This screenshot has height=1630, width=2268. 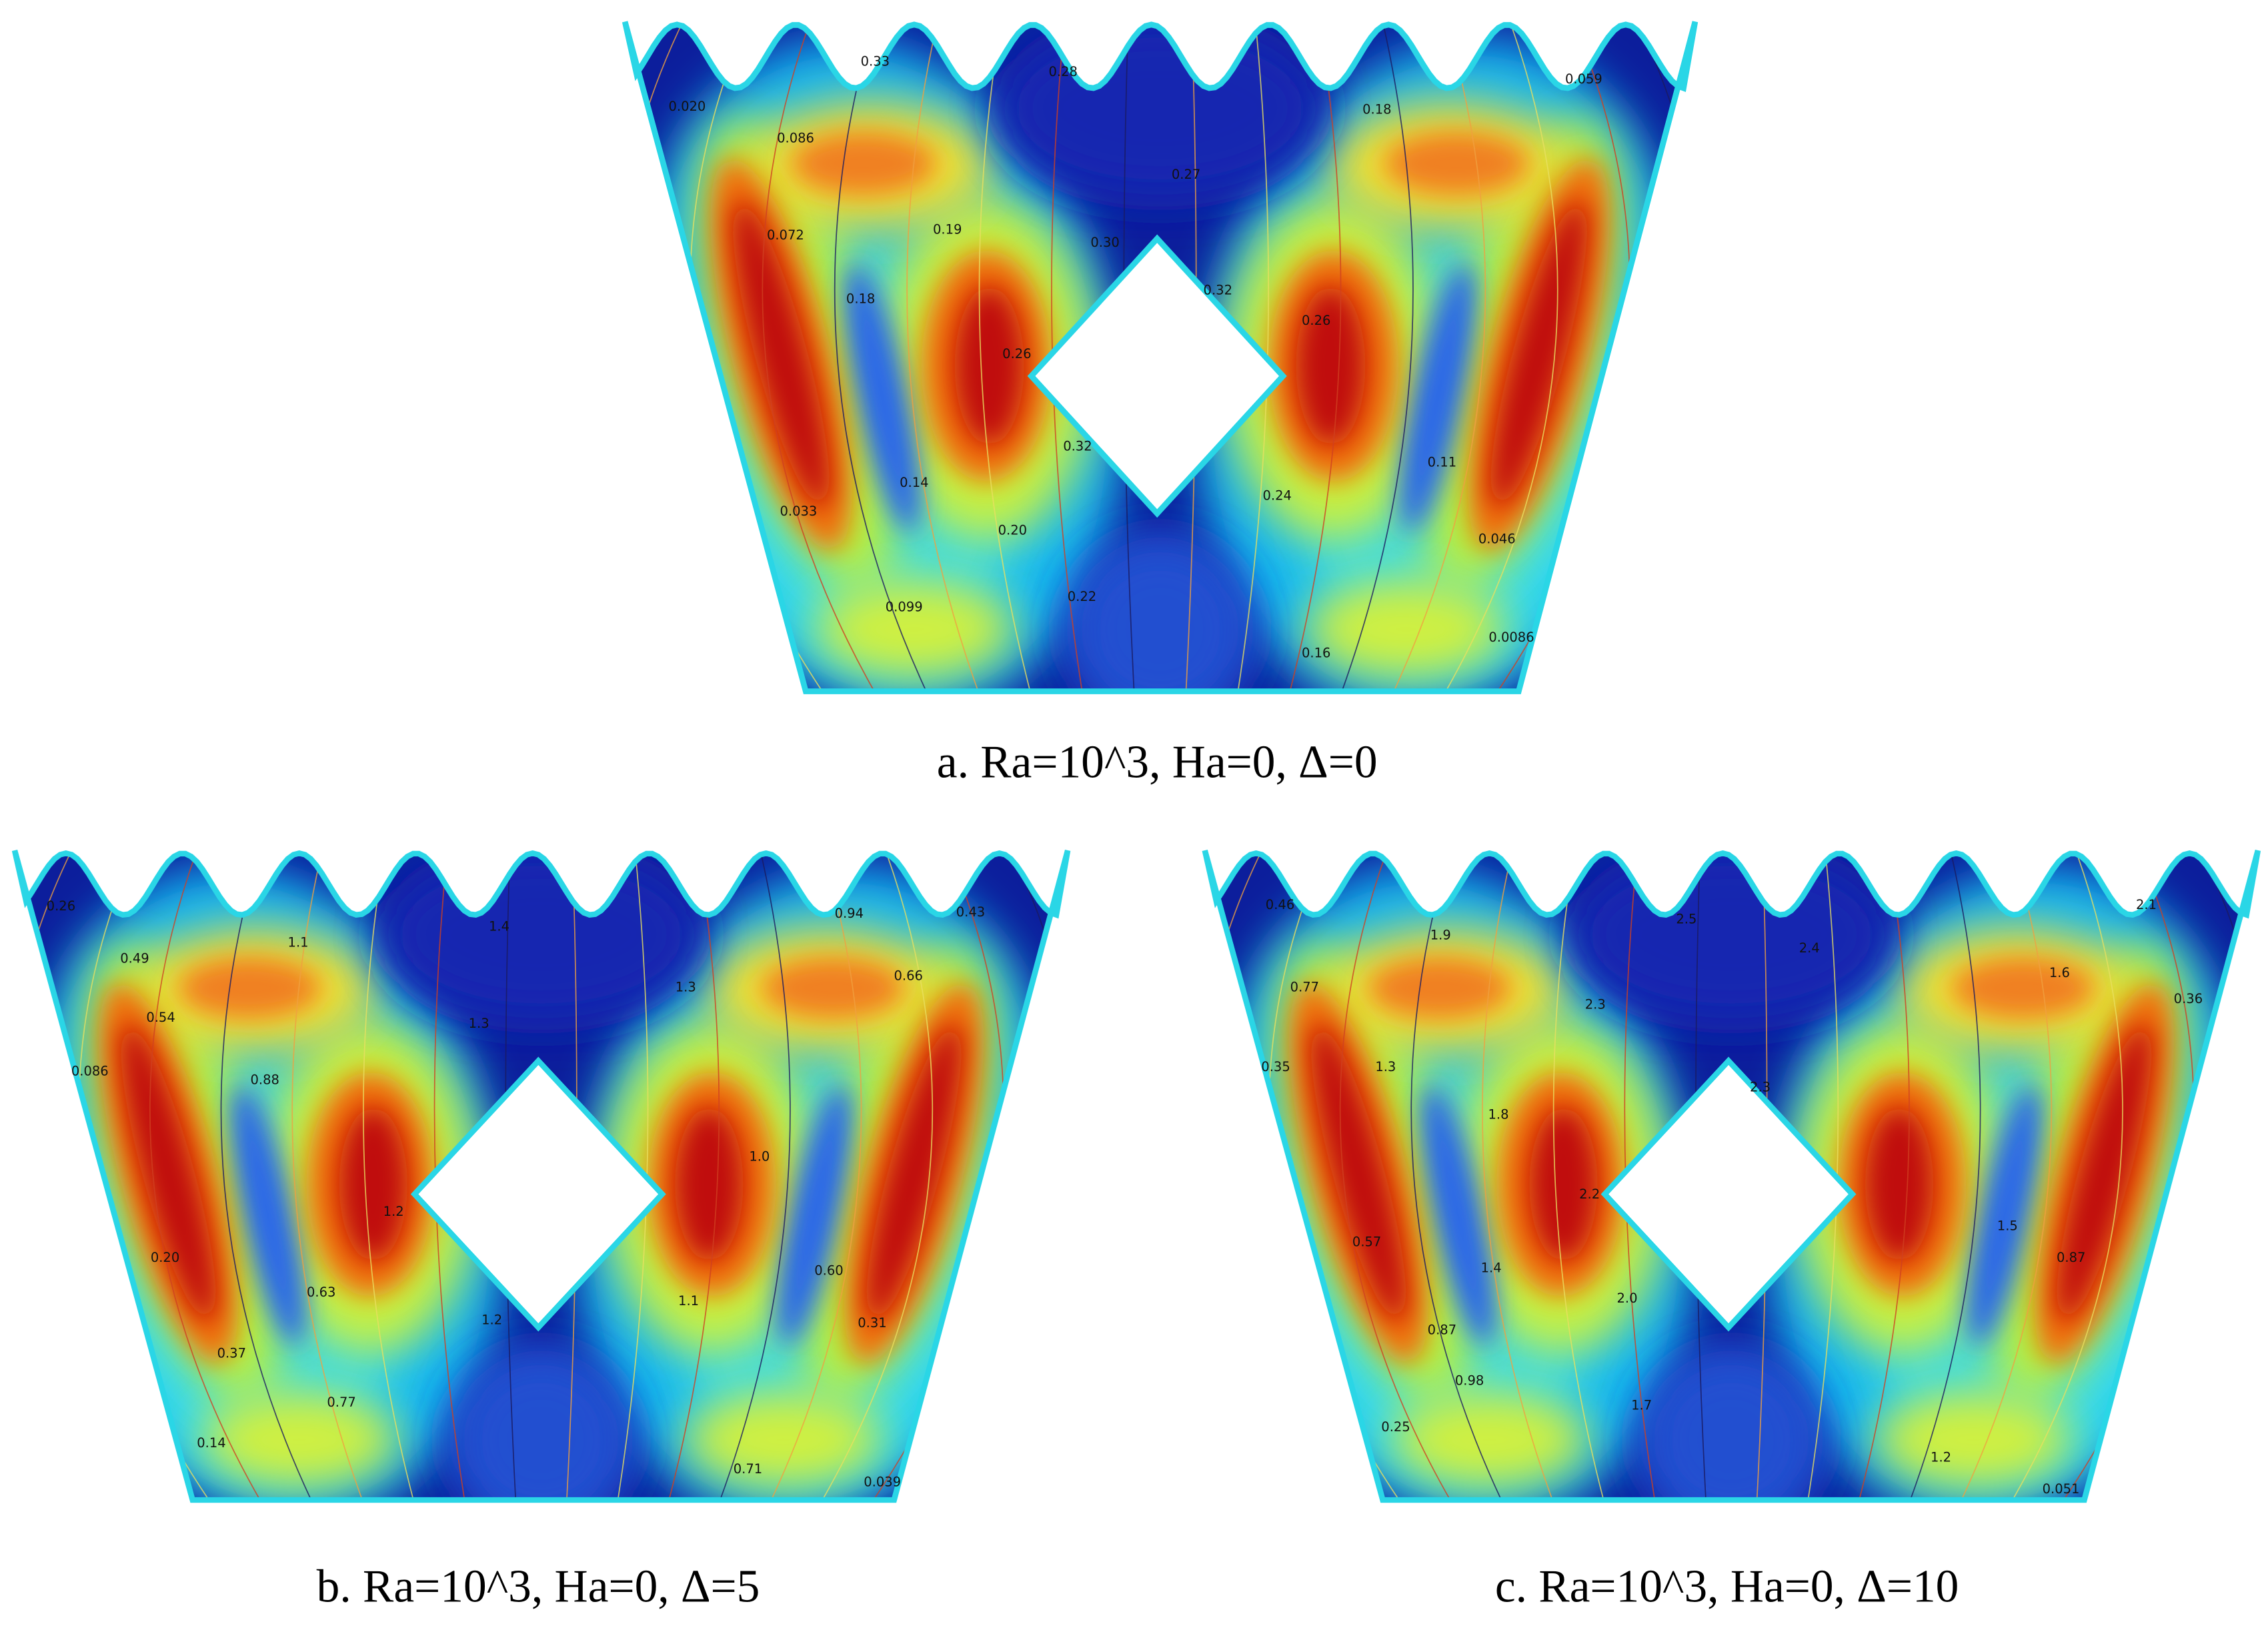 What do you see at coordinates (264, 1079) in the screenshot?
I see `contour-label: 0.88` at bounding box center [264, 1079].